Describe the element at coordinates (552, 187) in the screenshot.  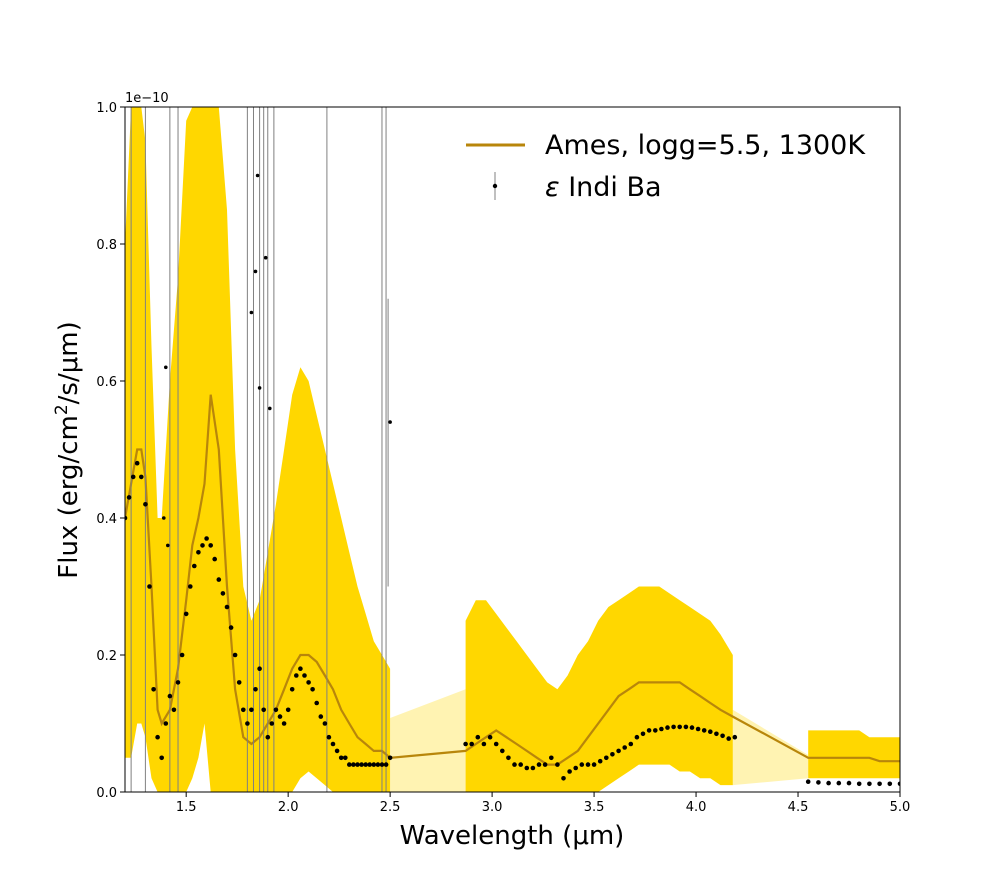
I see `legend-data-label-epsilon: ε` at that location.